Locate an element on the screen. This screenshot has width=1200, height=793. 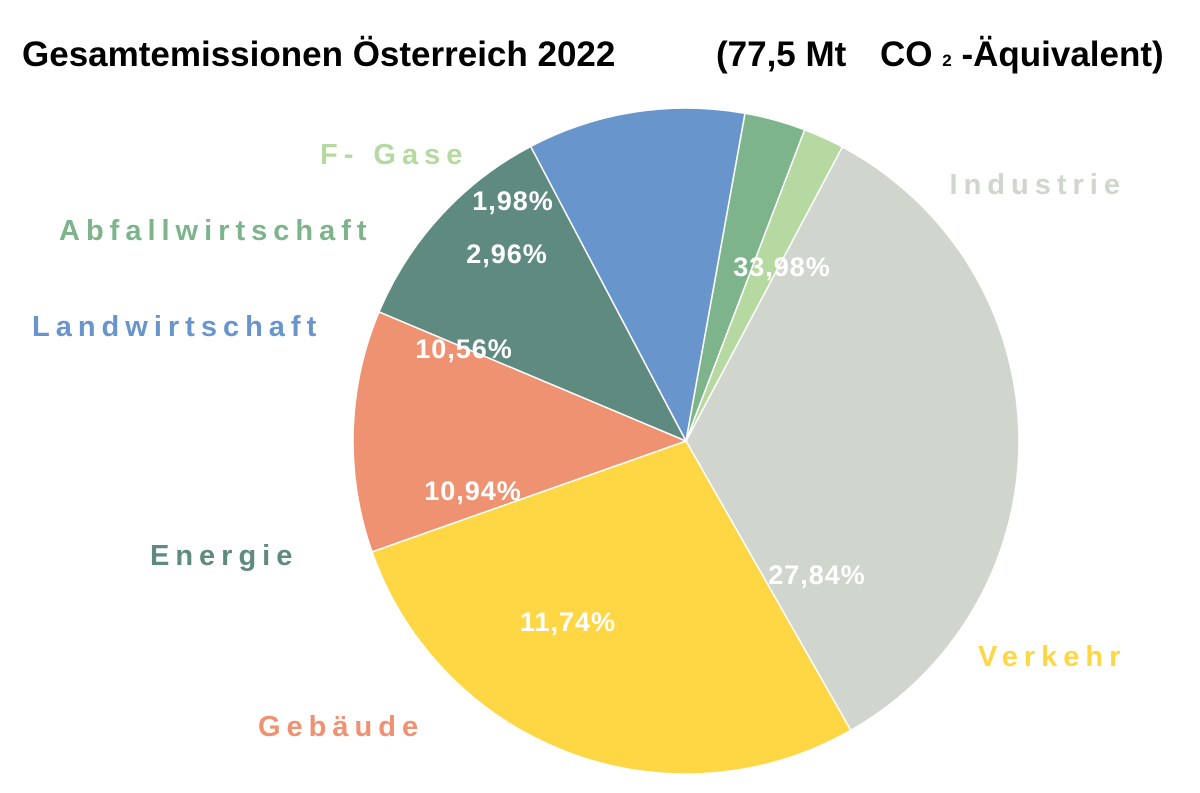
category-label-industrie: Industrie is located at coordinates (1038, 185).